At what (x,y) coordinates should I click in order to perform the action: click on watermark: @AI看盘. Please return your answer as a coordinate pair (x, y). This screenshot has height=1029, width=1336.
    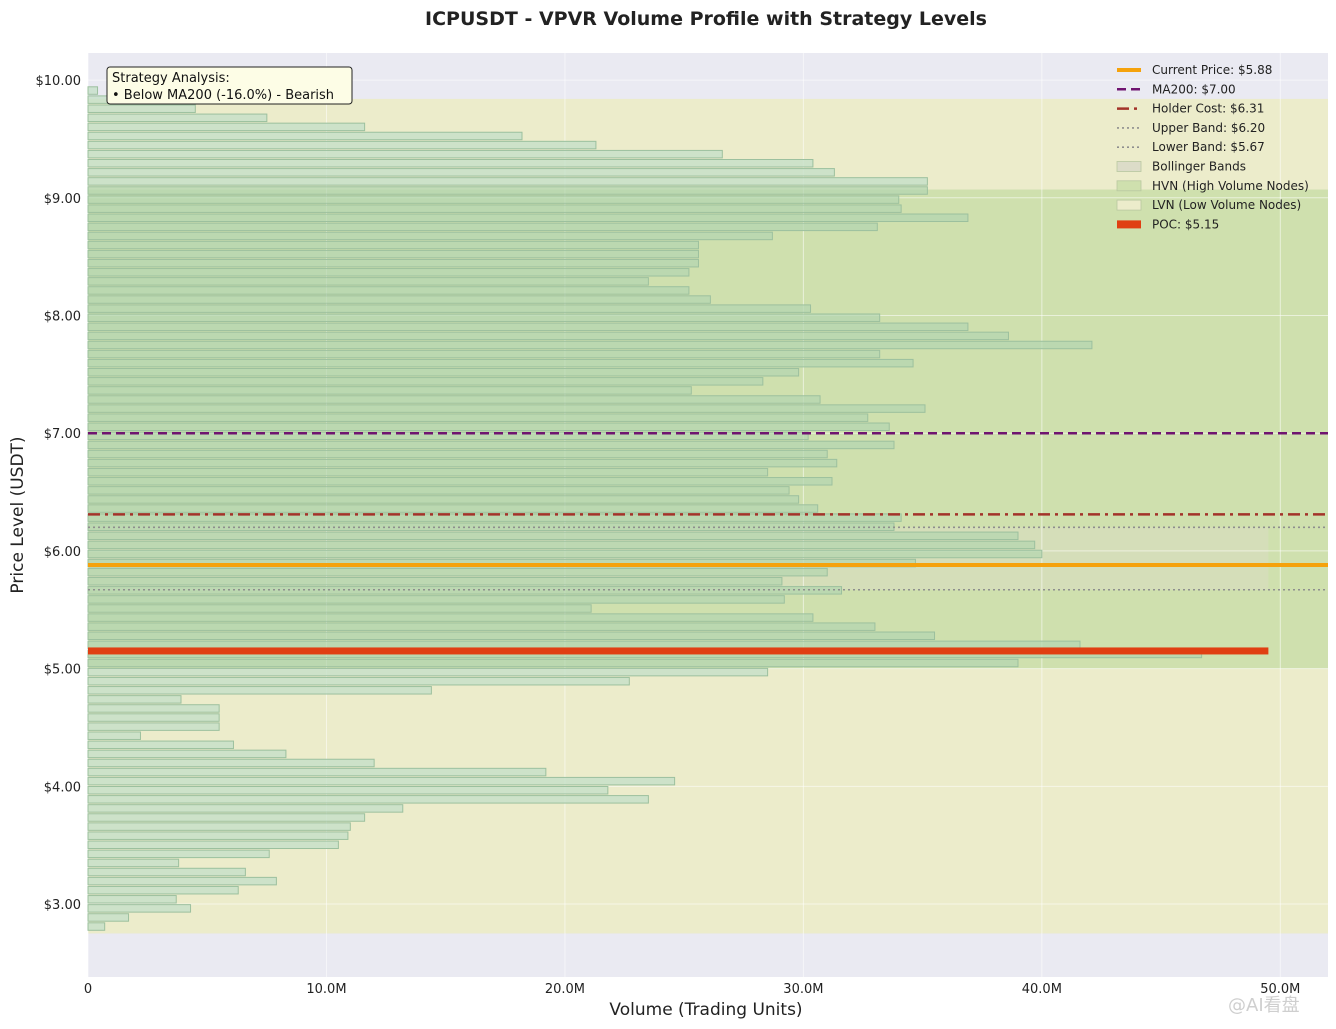
    Looking at the image, I should click on (1264, 1005).